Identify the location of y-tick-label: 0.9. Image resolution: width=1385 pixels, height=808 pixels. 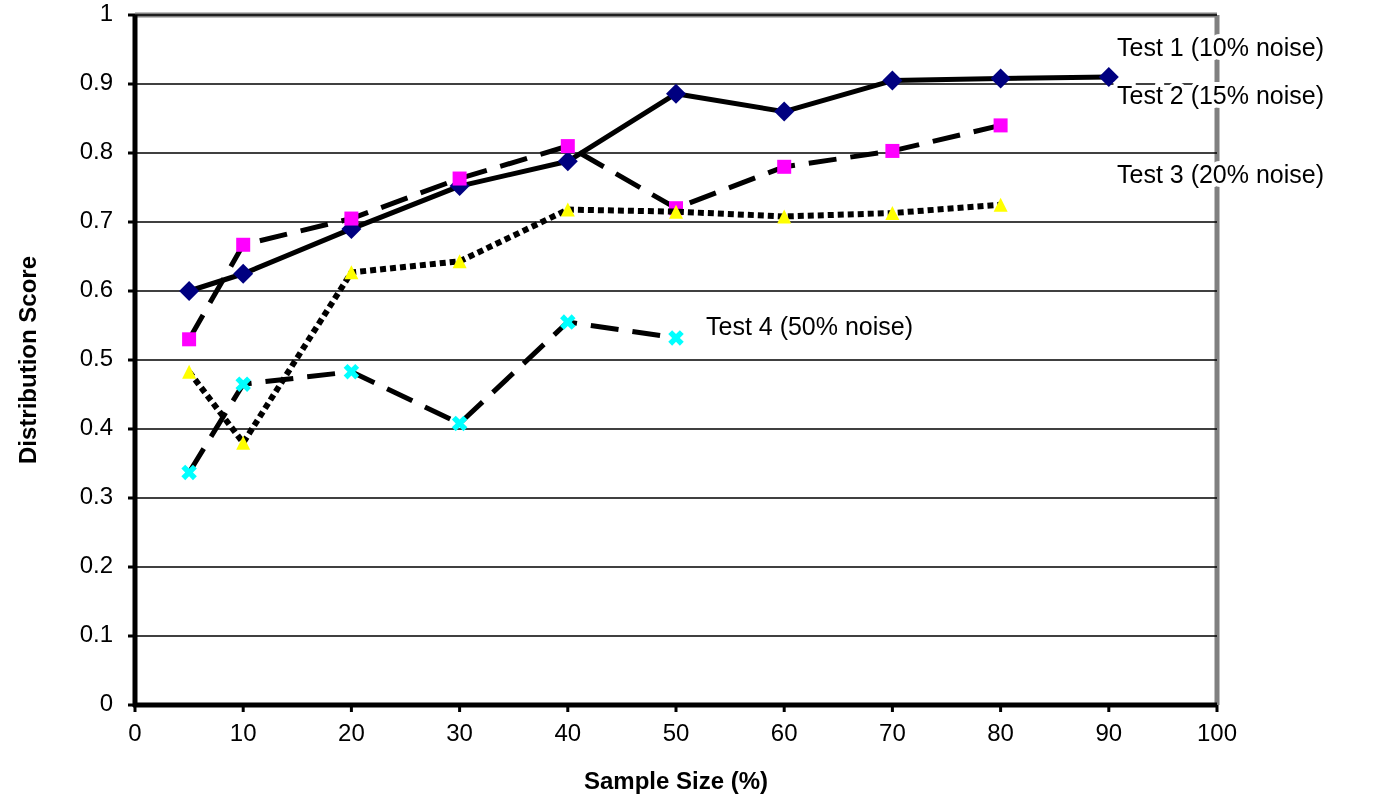
(96, 82).